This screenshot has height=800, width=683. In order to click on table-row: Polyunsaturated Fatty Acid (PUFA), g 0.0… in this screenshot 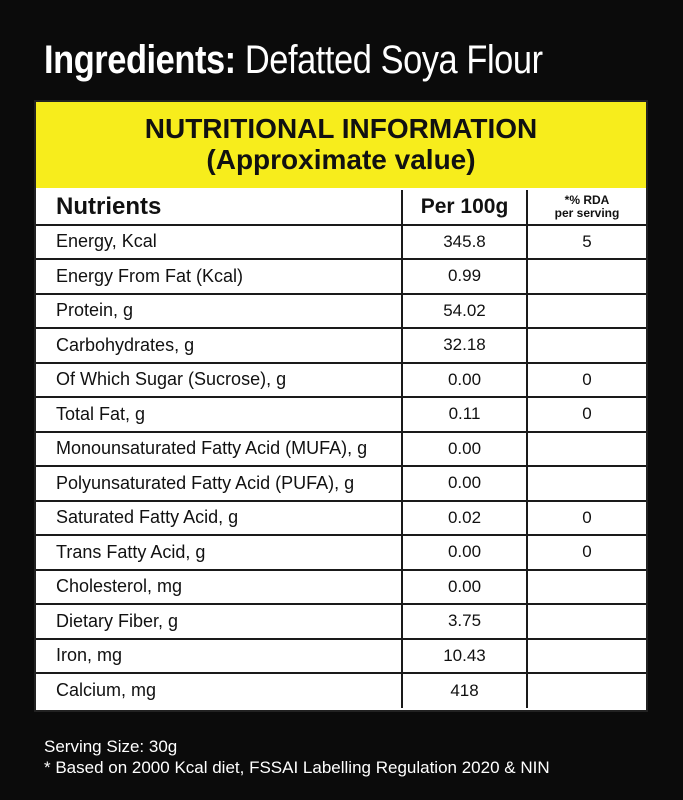, I will do `click(341, 483)`.